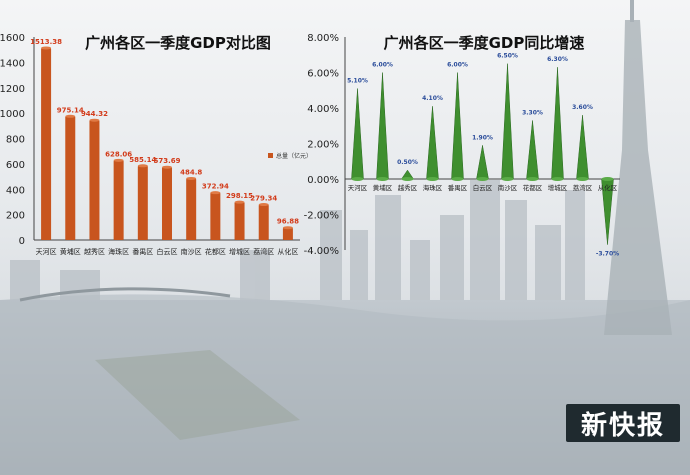 Image resolution: width=690 pixels, height=475 pixels. Describe the element at coordinates (484, 43) in the screenshot. I see `chart-title: 广州各区一季度GDP同比增速` at that location.